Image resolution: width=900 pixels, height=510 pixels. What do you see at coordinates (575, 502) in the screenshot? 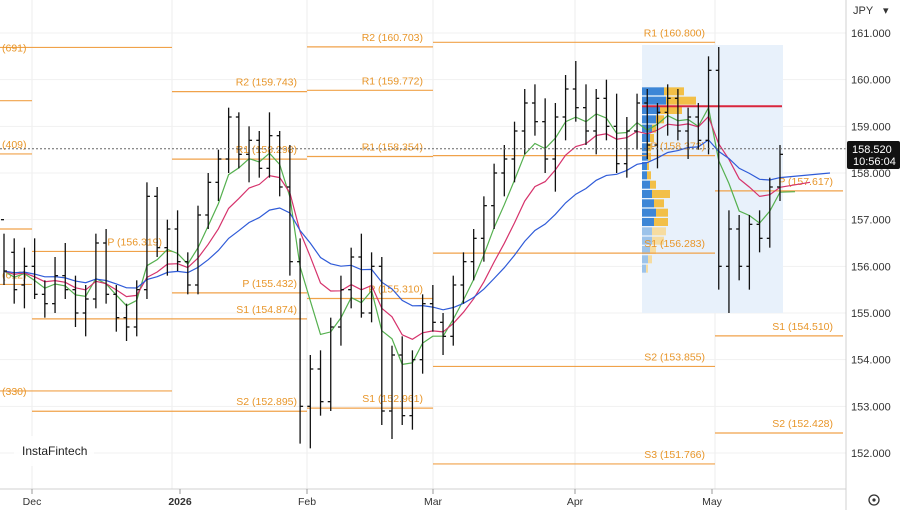
I see `x-tick-label: Apr` at bounding box center [575, 502].